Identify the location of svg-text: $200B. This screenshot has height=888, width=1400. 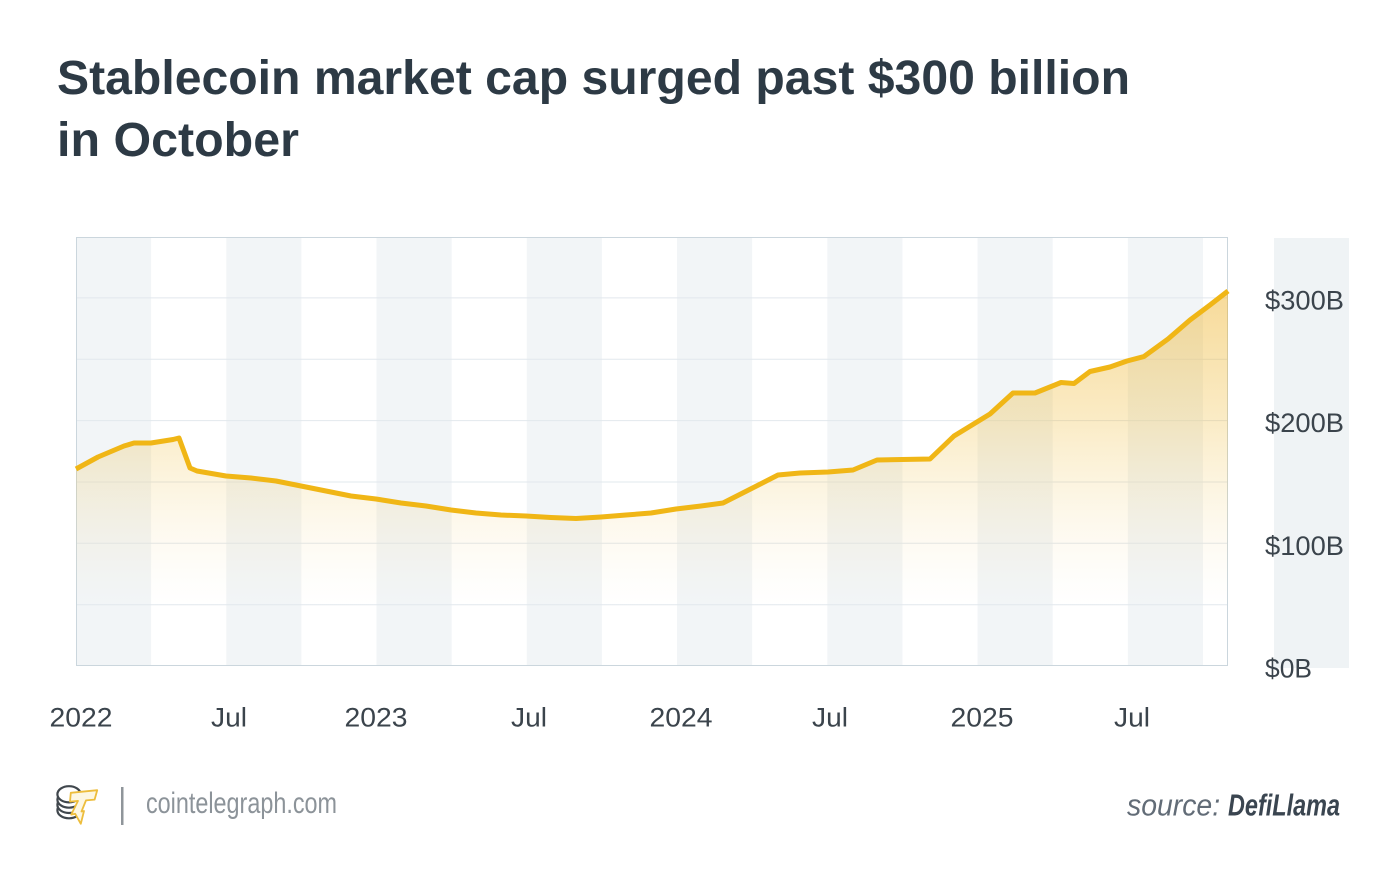
(1304, 423).